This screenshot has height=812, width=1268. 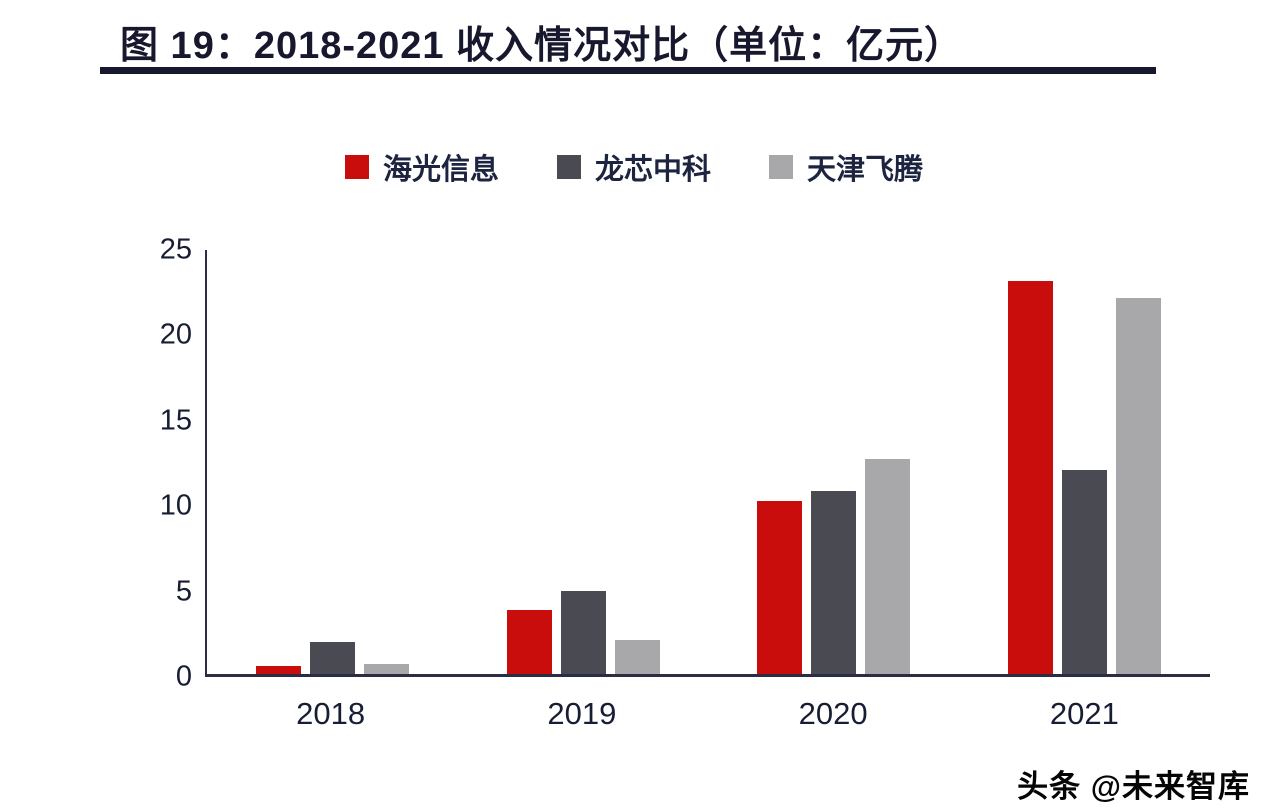 What do you see at coordinates (175, 249) in the screenshot?
I see `y-tick-25: 25` at bounding box center [175, 249].